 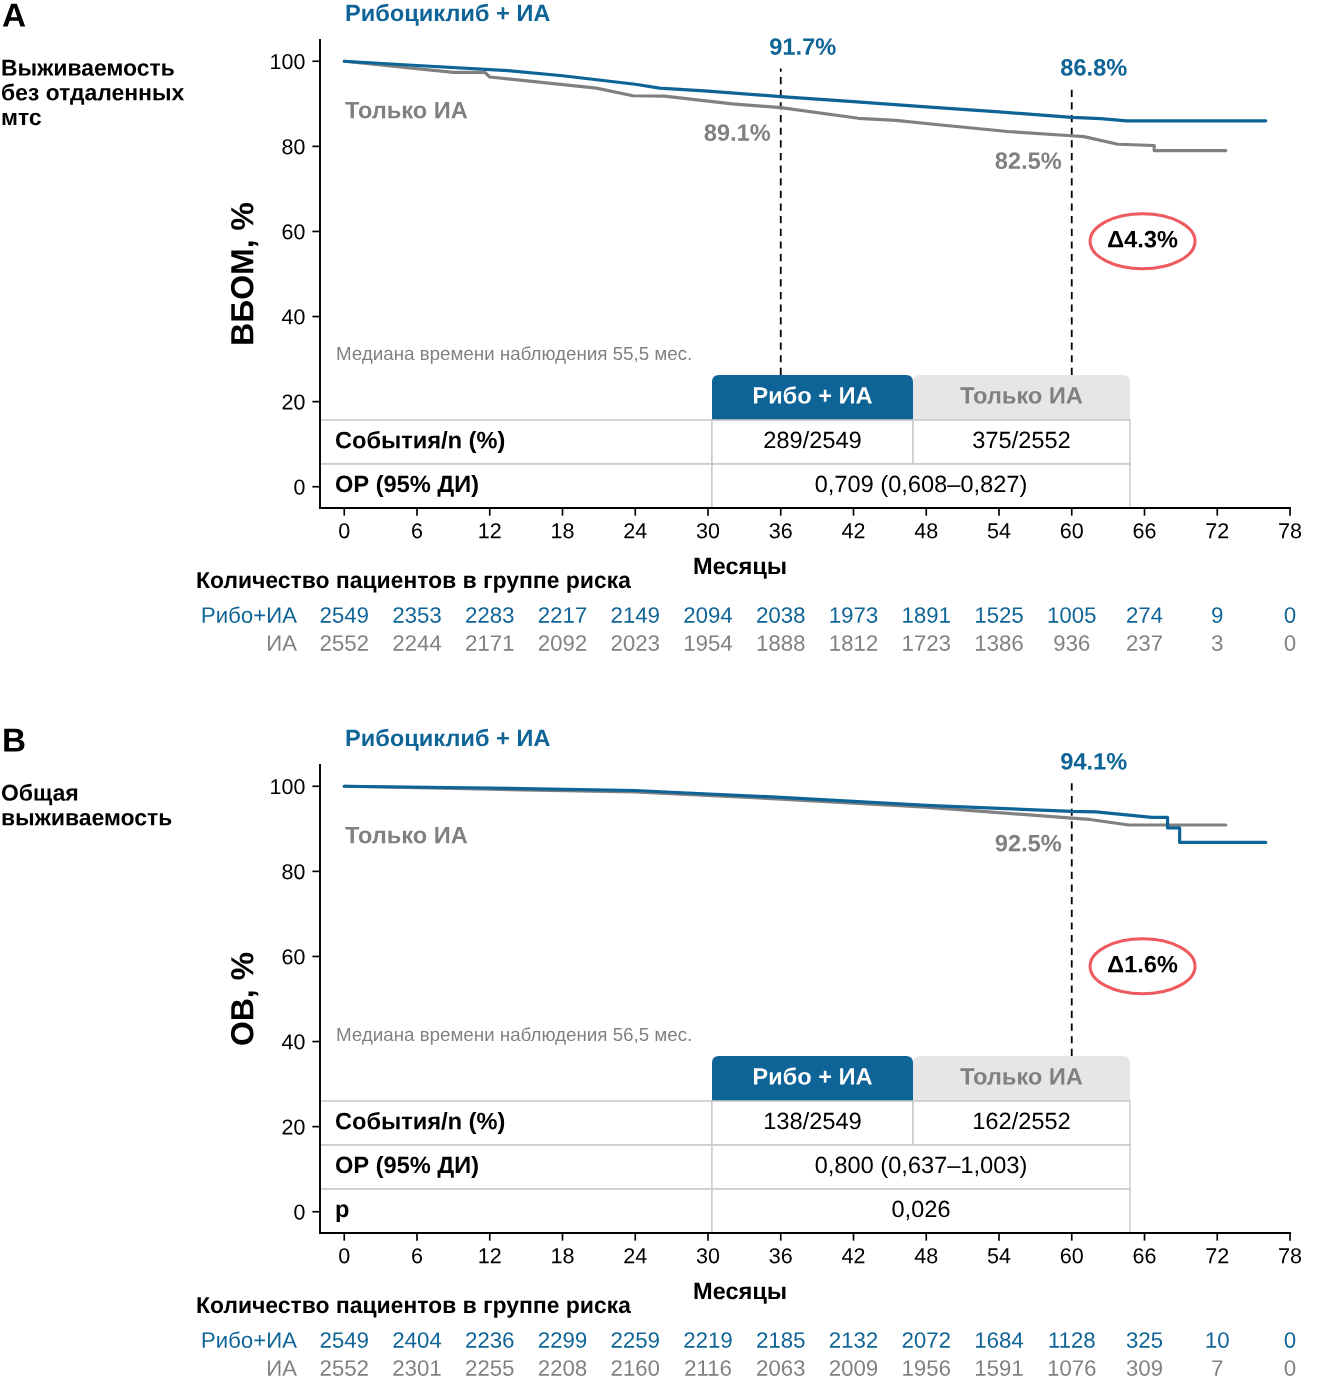 I want to click on annotation: Δ1.6%, so click(x=1143, y=964).